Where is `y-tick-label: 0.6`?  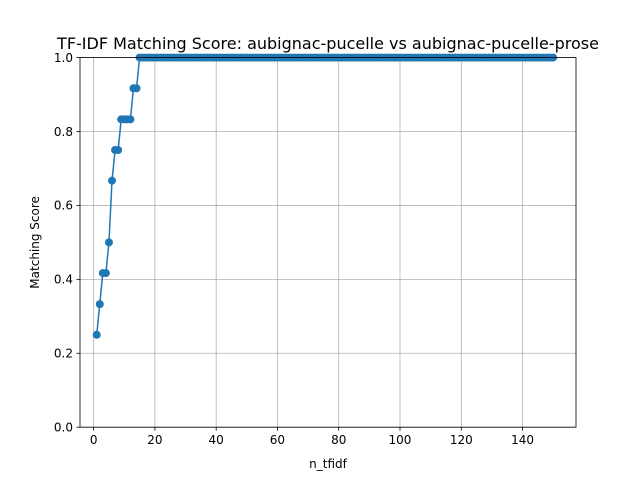
y-tick-label: 0.6 is located at coordinates (63, 206).